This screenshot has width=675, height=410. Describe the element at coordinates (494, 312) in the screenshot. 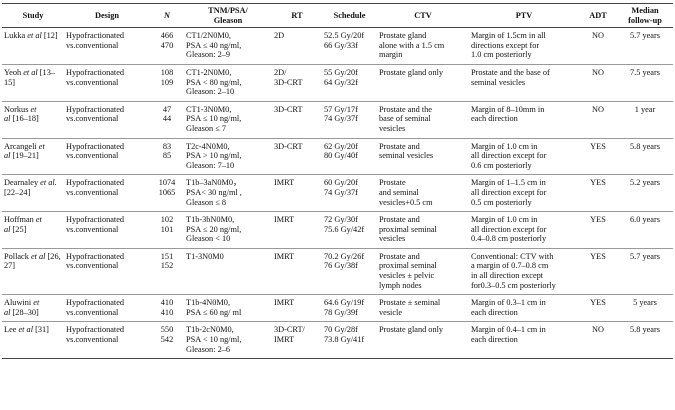

I see `cell-text: each direction` at that location.